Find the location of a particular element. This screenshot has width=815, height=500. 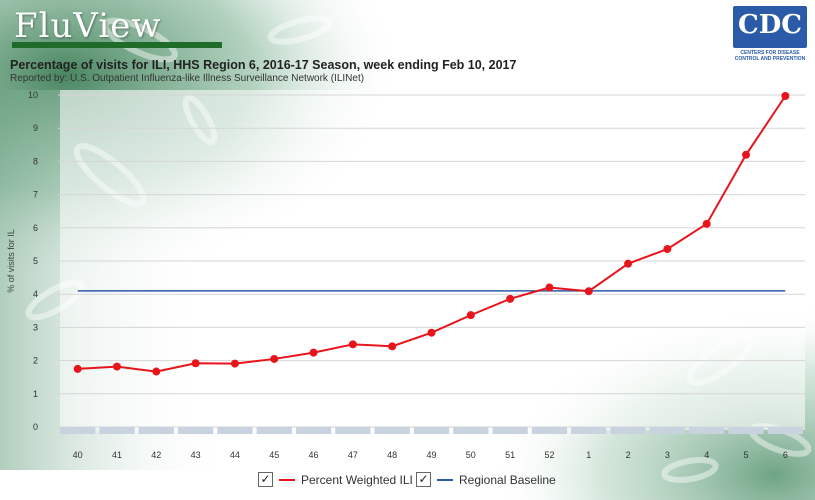

x-tick-label: 2 is located at coordinates (628, 455).